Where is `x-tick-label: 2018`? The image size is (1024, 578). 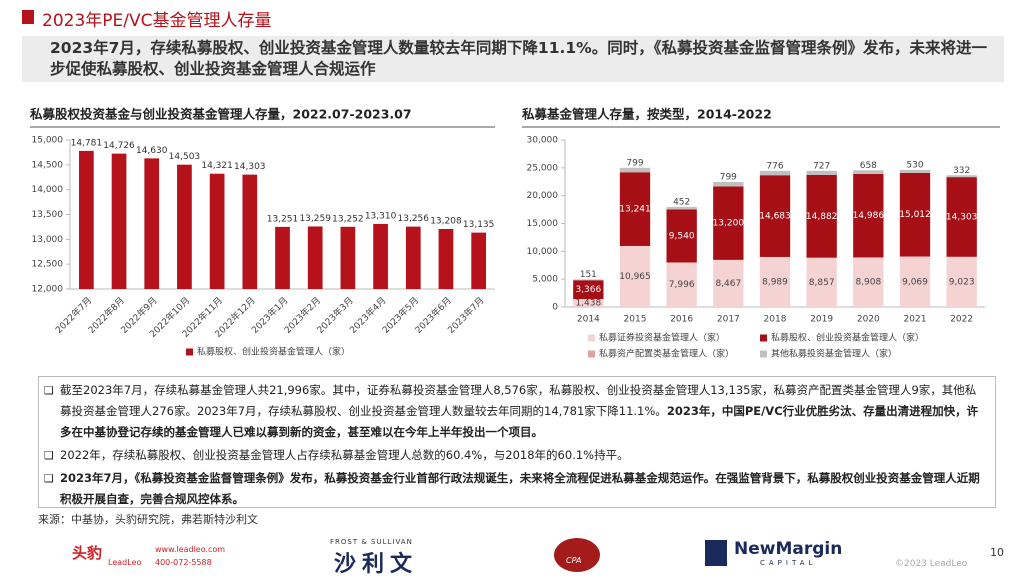
x-tick-label: 2018 is located at coordinates (775, 320).